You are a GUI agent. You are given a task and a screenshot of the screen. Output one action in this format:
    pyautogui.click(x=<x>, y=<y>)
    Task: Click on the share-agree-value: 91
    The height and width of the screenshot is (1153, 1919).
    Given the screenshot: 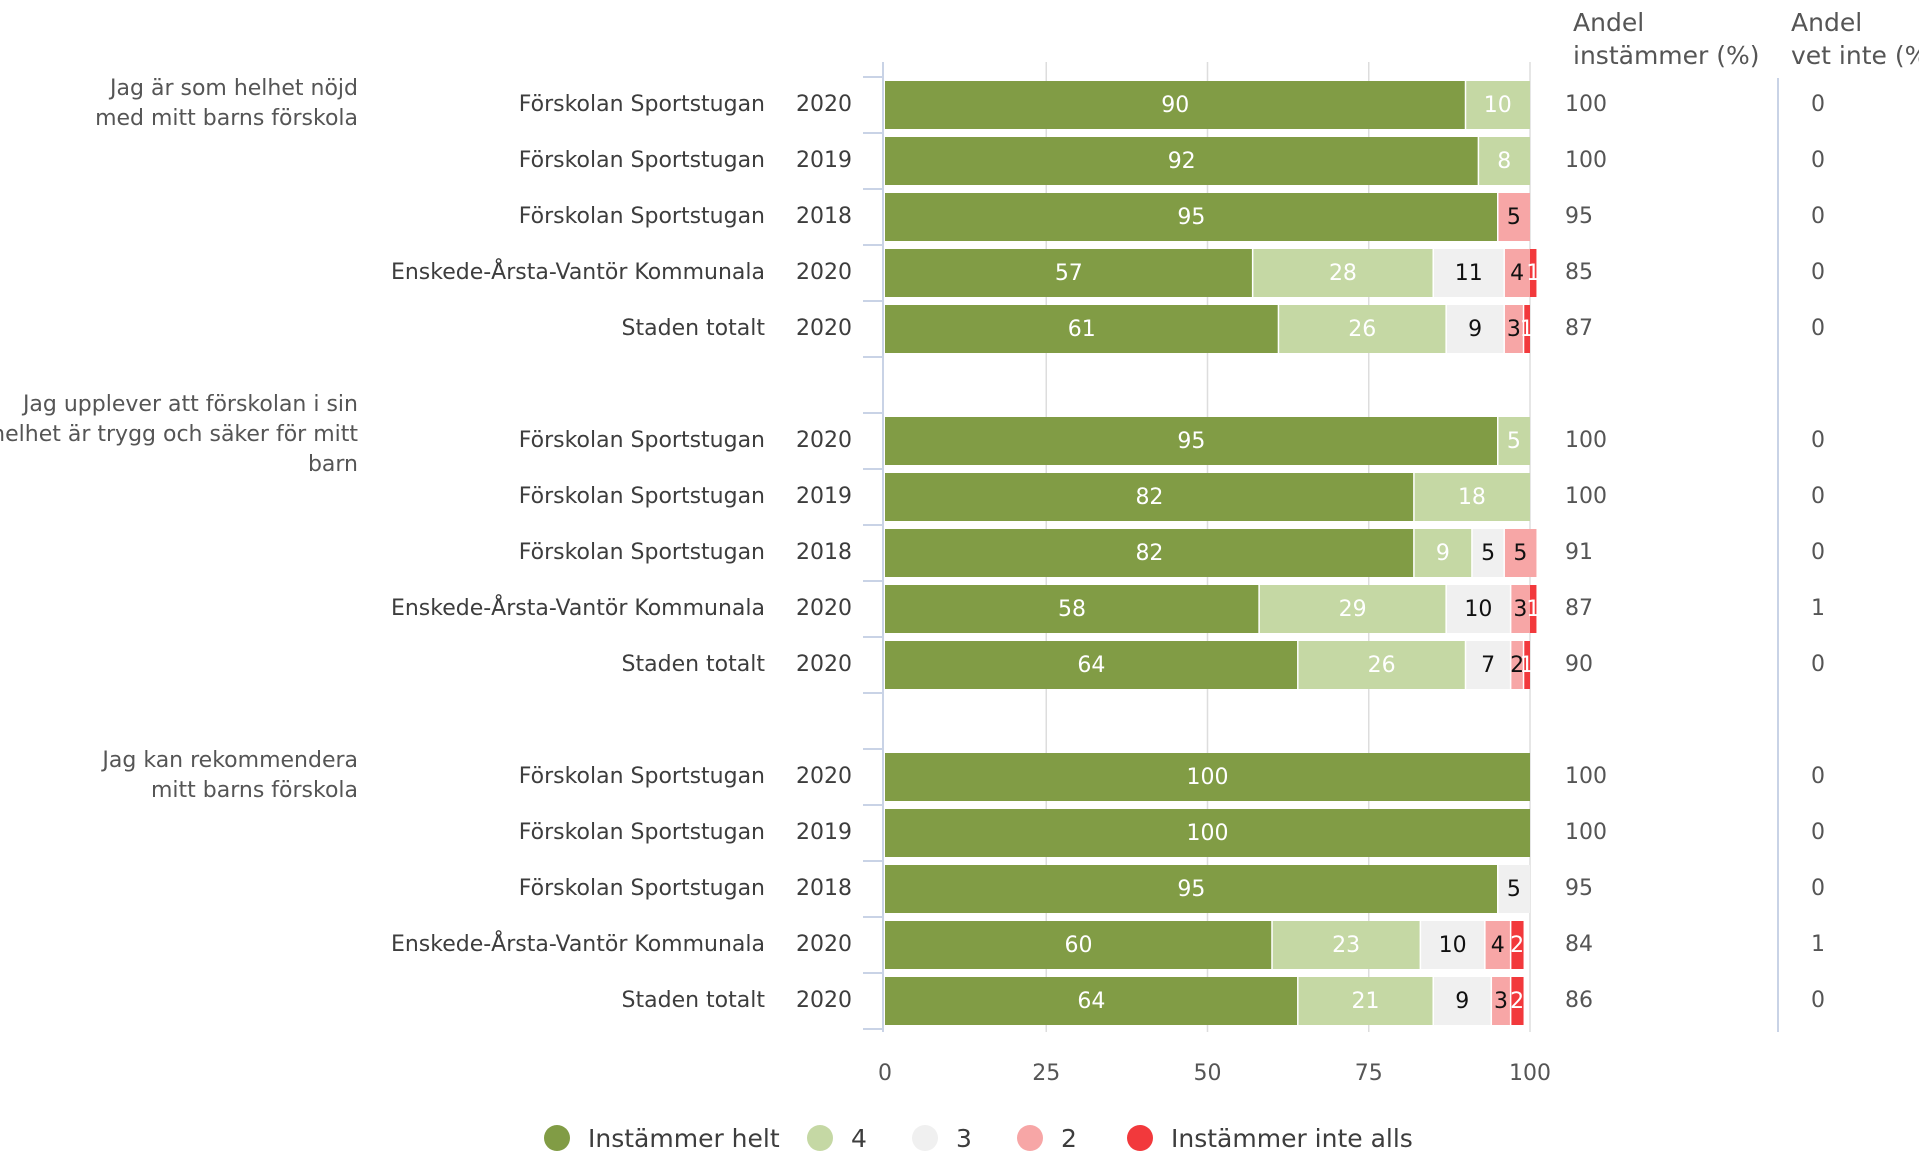 What is the action you would take?
    pyautogui.click(x=1579, y=552)
    